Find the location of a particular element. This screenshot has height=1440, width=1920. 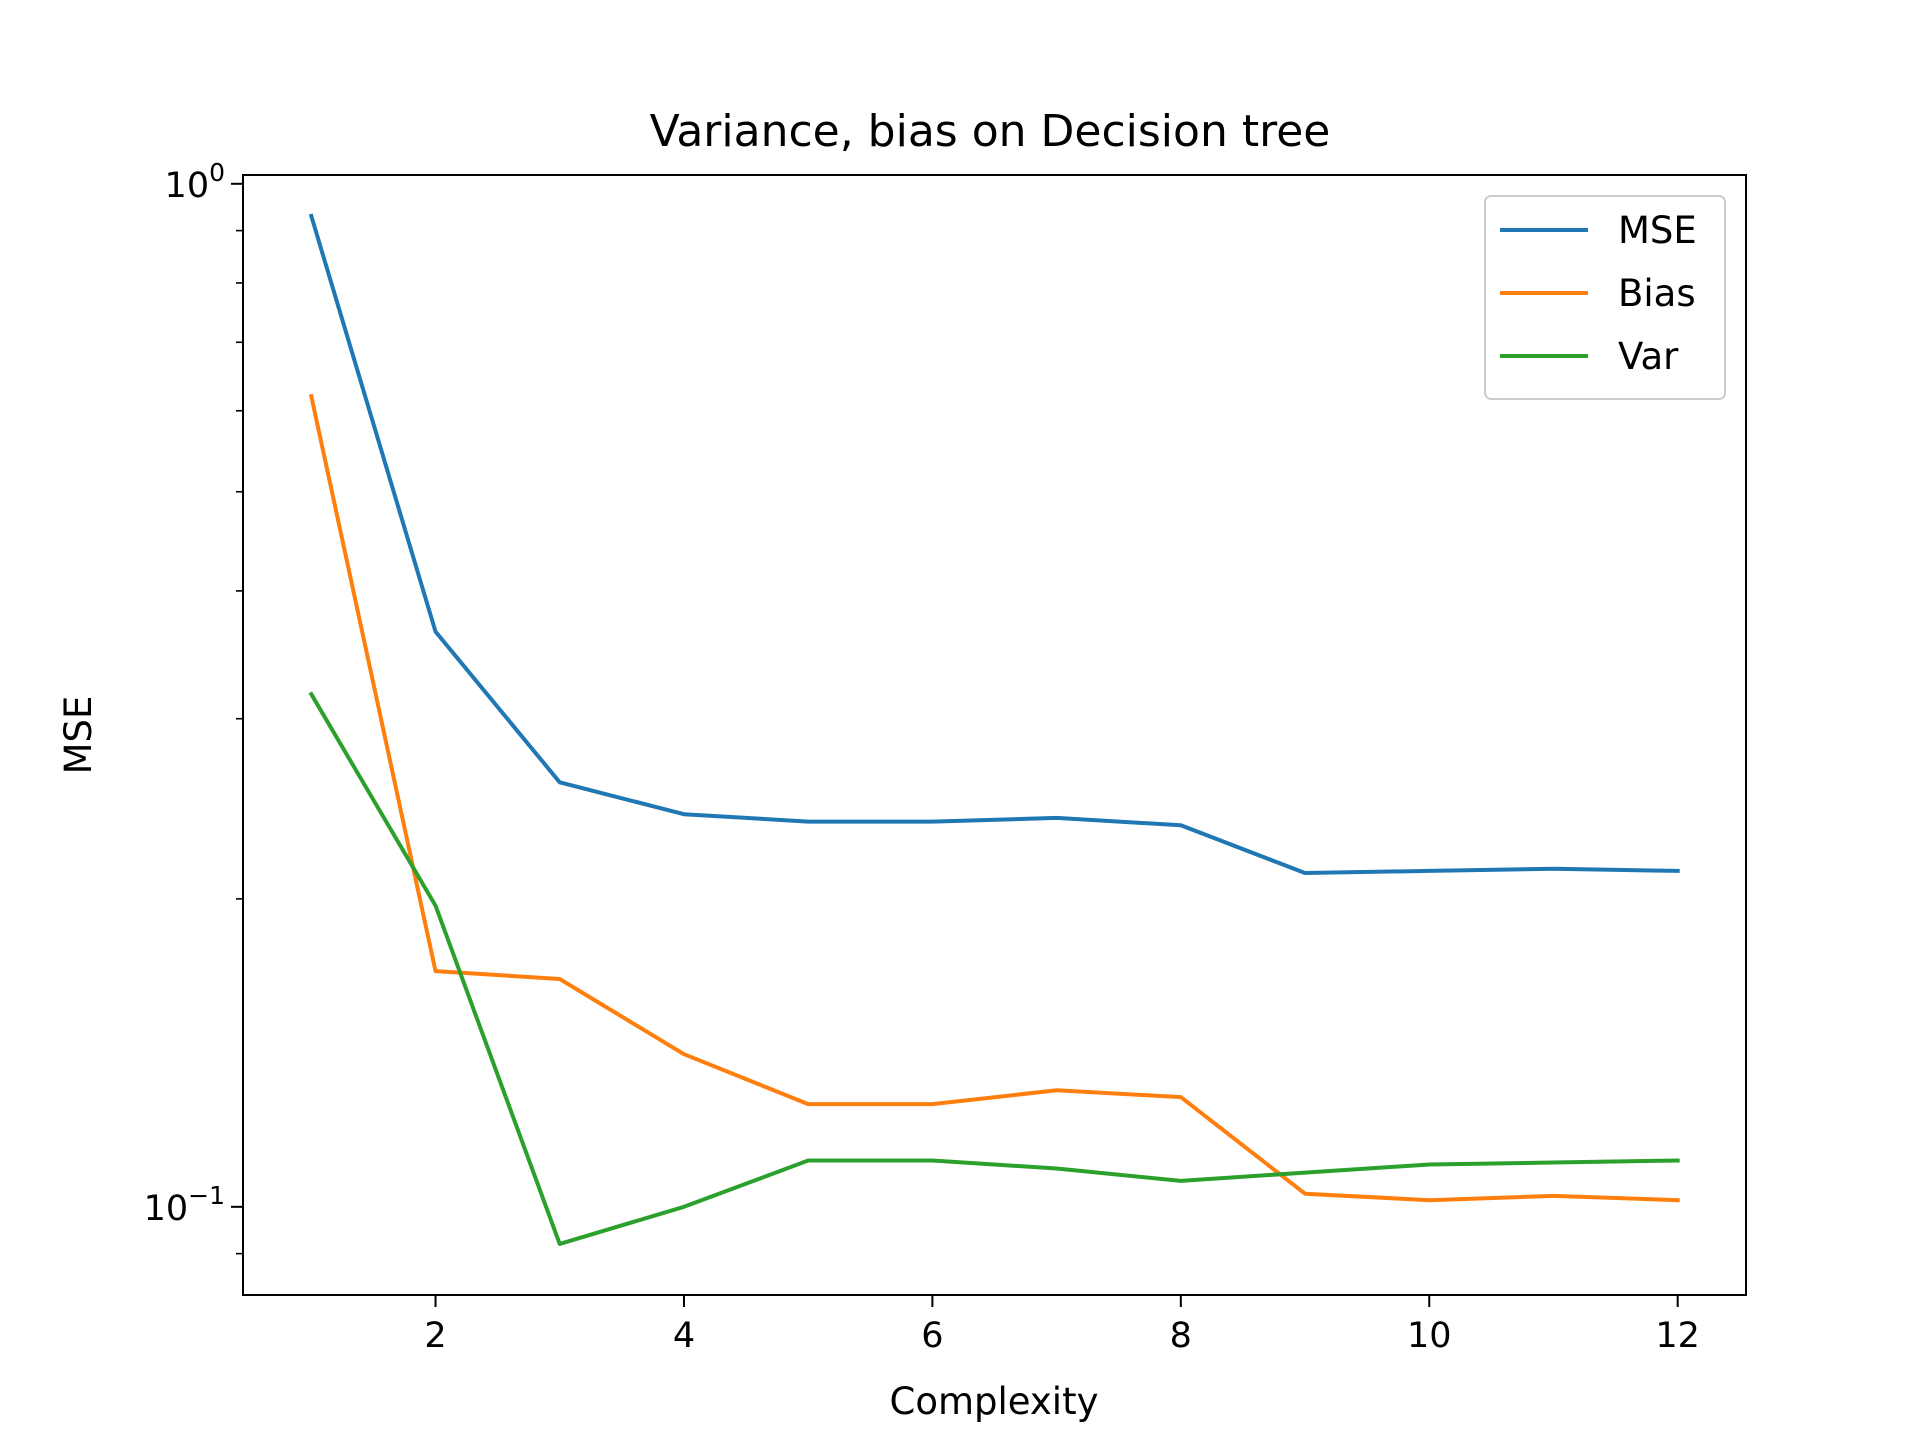

x-tick-label: 4 is located at coordinates (684, 1336).